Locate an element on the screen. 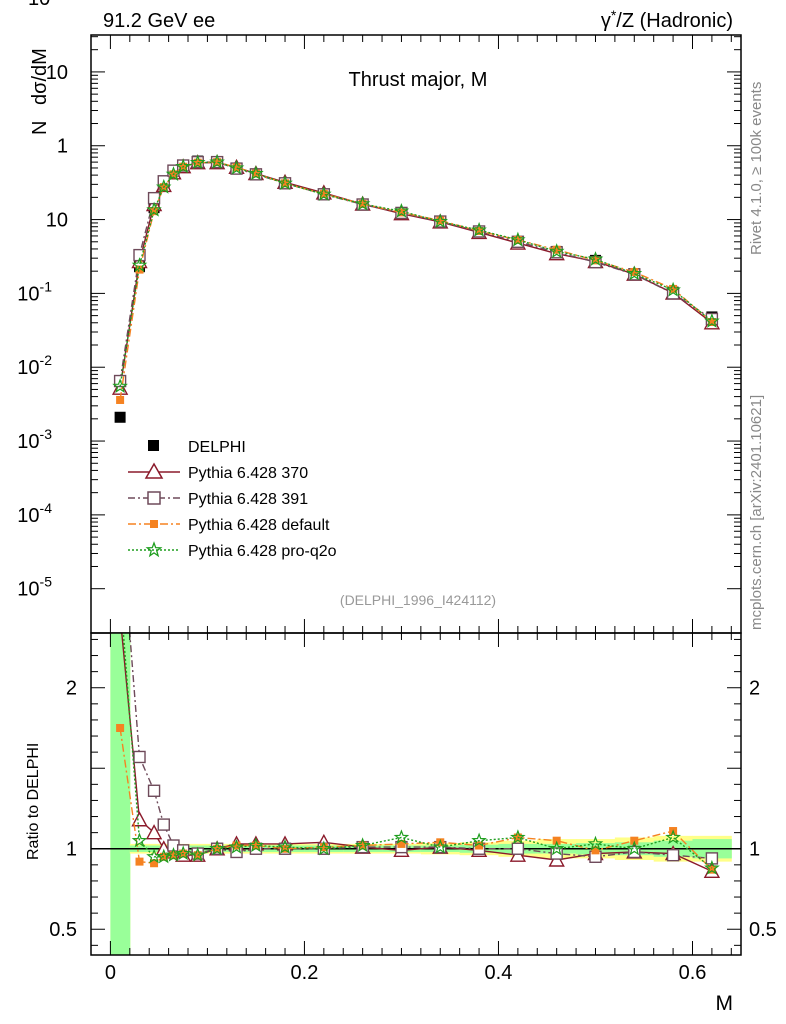 This screenshot has width=786, height=1024. legend-entry-pro-q2o: Pythia 6.428 pro-q2o is located at coordinates (232, 550).